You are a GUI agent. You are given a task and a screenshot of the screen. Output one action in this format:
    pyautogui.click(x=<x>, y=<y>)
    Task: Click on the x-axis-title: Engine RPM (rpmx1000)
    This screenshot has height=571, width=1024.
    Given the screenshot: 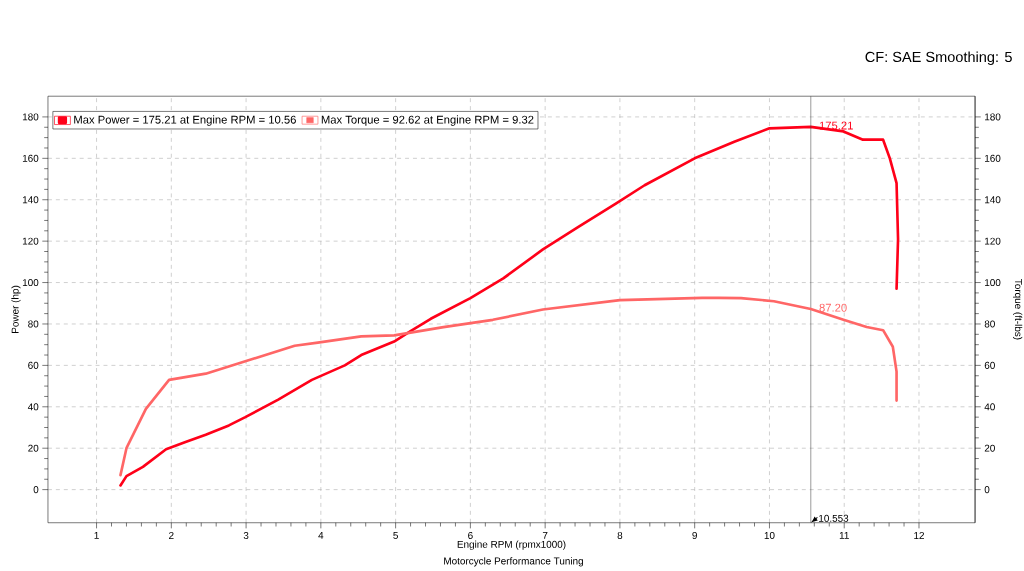 What is the action you would take?
    pyautogui.click(x=511, y=545)
    